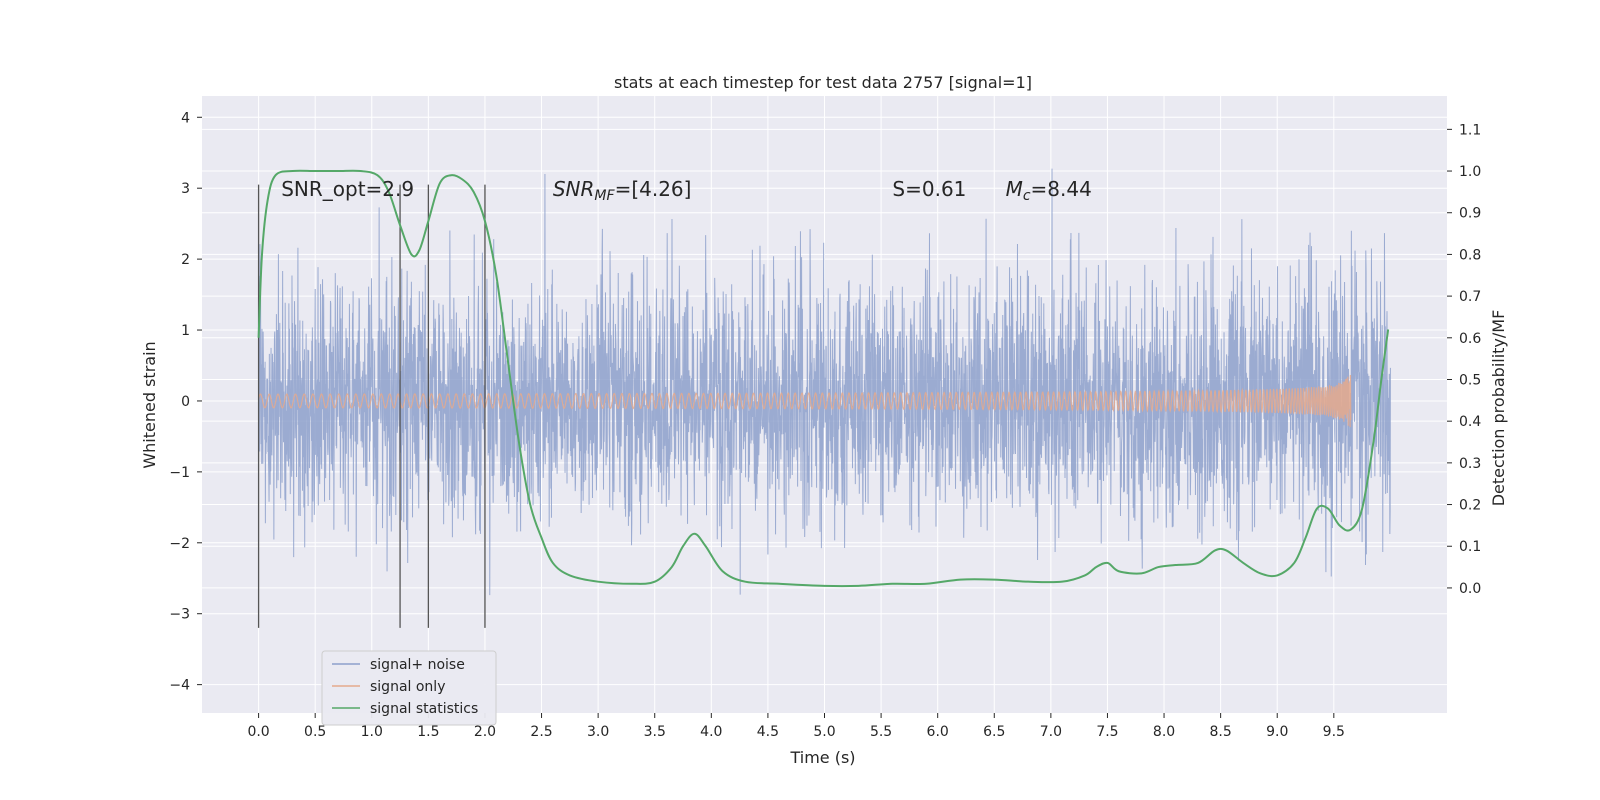  I want to click on vertical-markers, so click(371, 406).